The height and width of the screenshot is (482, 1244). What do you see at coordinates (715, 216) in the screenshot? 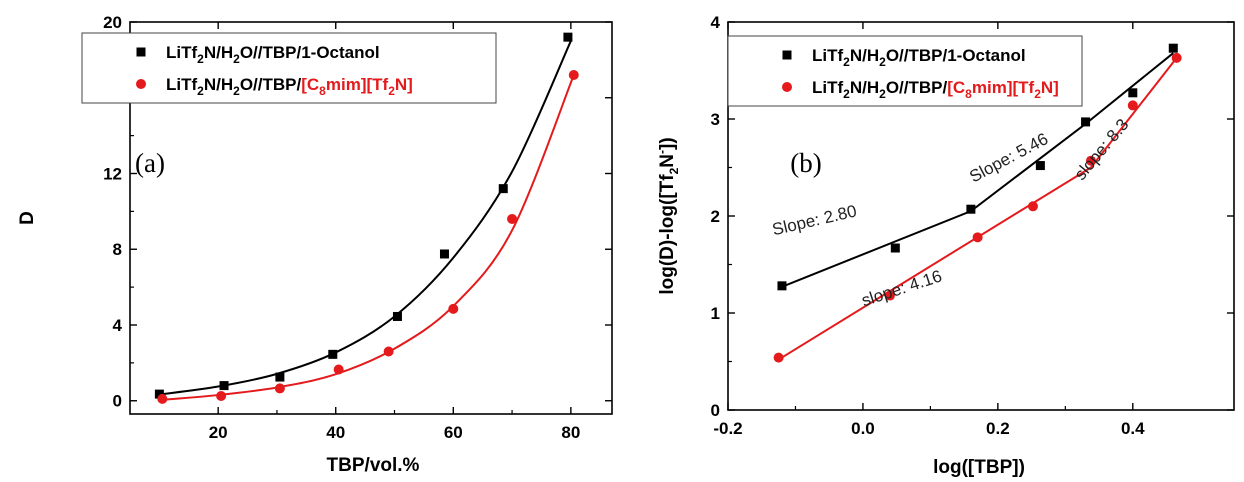
I see `y-tick-label: 2` at bounding box center [715, 216].